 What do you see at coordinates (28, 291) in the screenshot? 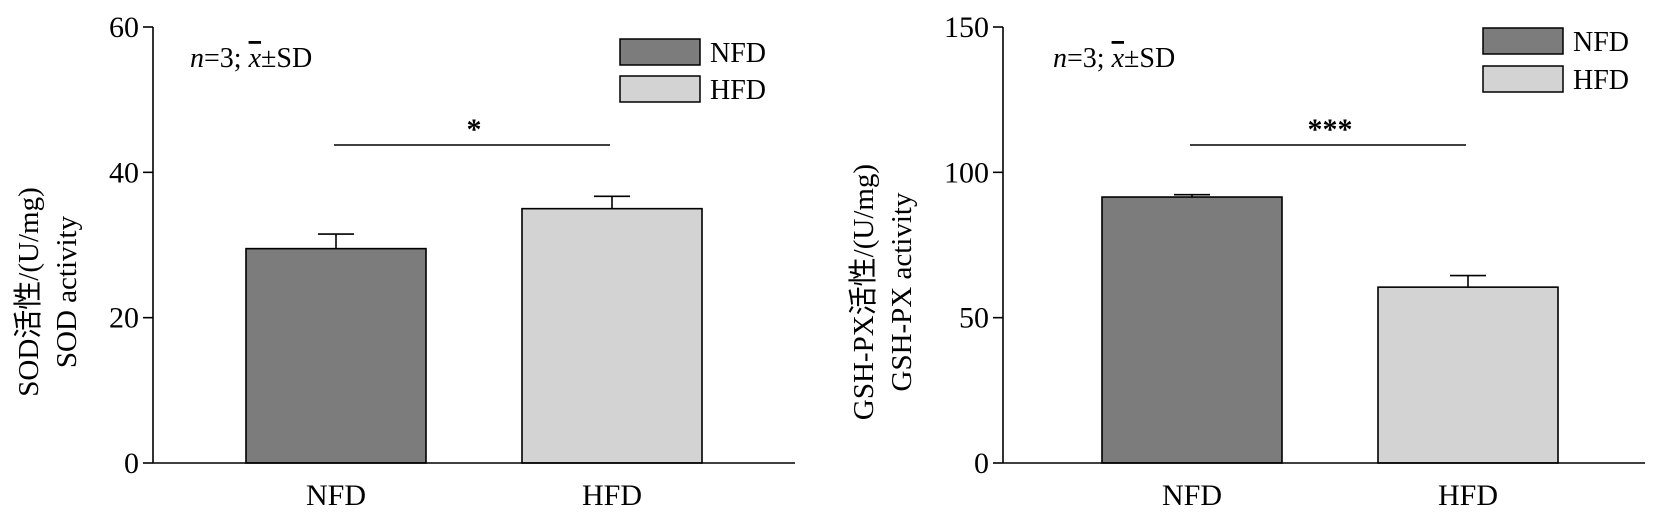
I see `sod-ylabel-cn: SOD活性/(U/mg)` at bounding box center [28, 291].